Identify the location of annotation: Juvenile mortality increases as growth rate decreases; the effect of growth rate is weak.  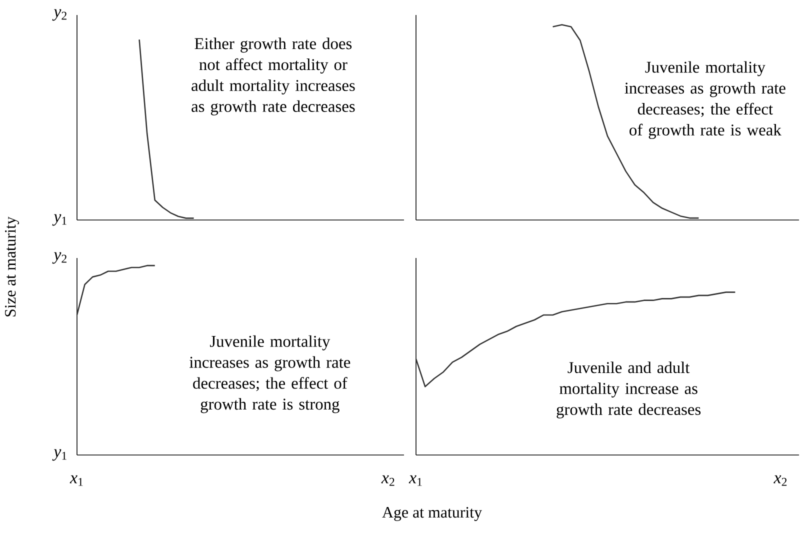
(705, 100).